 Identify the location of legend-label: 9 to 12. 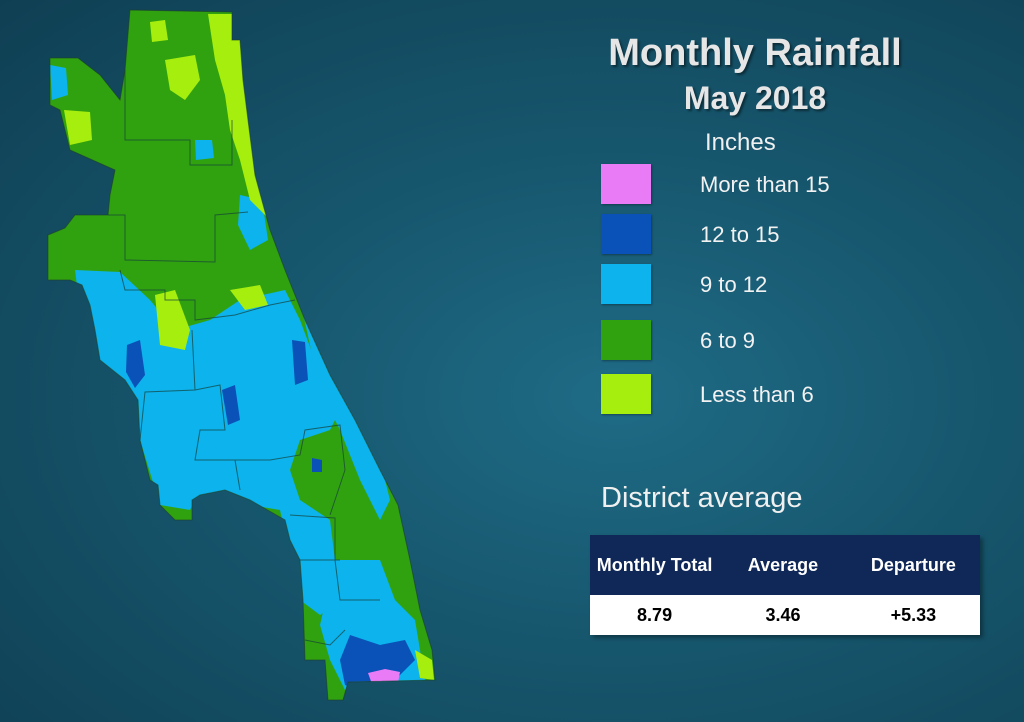
(734, 284).